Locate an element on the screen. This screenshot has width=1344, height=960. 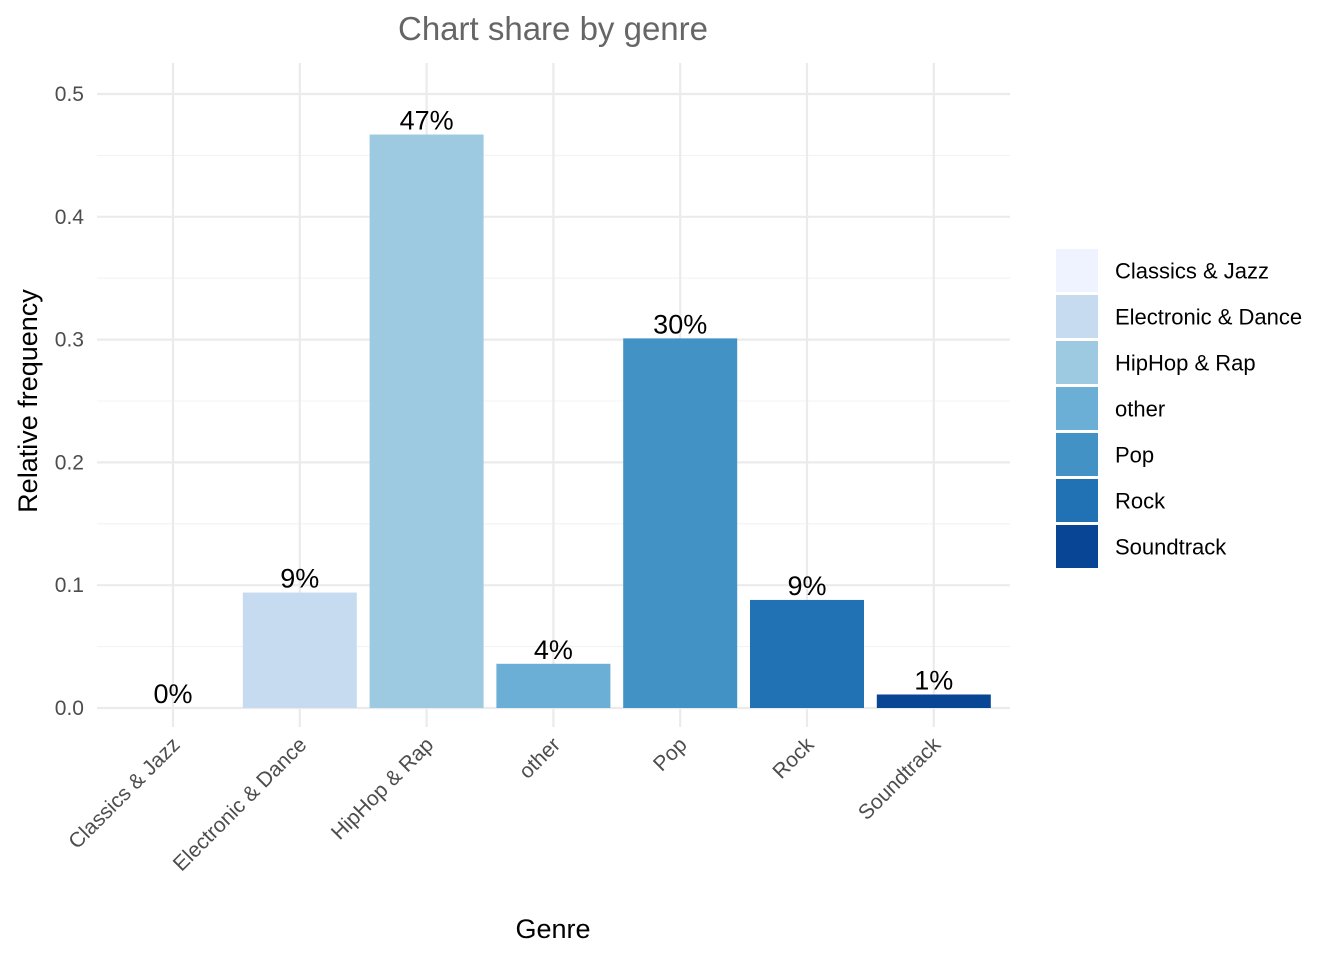
legend-label: Electronic & Dance is located at coordinates (1208, 317).